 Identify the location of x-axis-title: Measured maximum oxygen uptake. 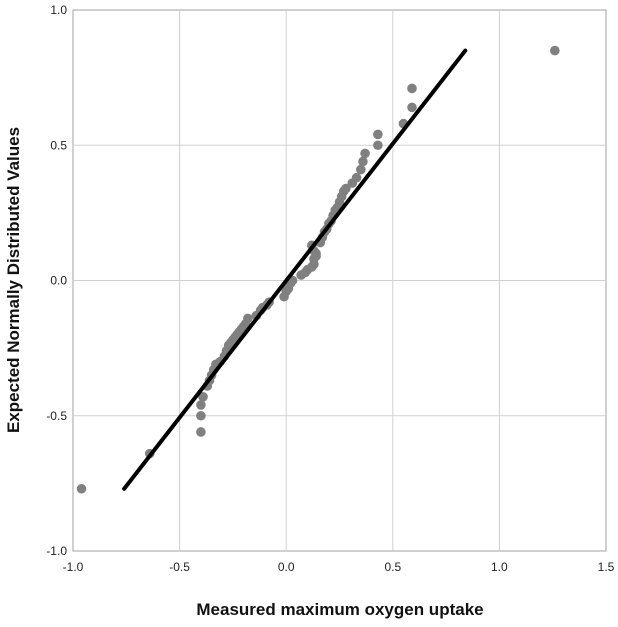
(339, 609).